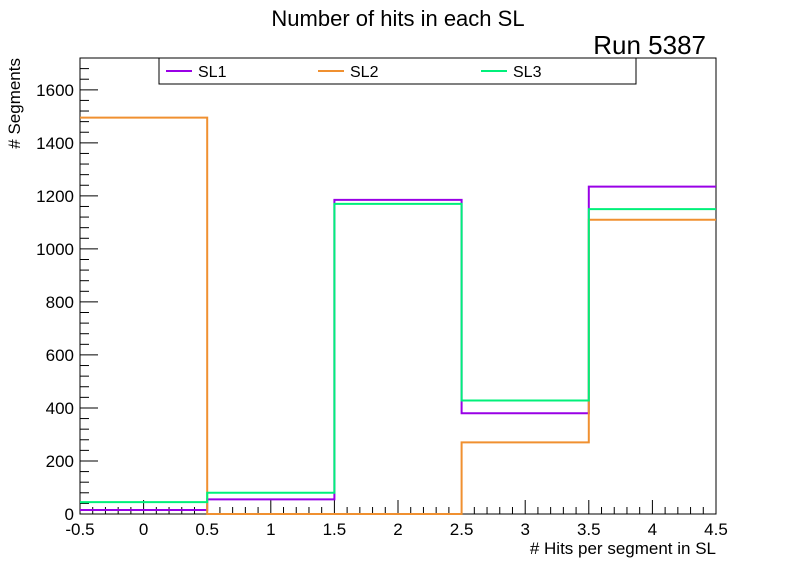 Image resolution: width=796 pixels, height=572 pixels. I want to click on chart-title: Number of hits in each SL, so click(398, 18).